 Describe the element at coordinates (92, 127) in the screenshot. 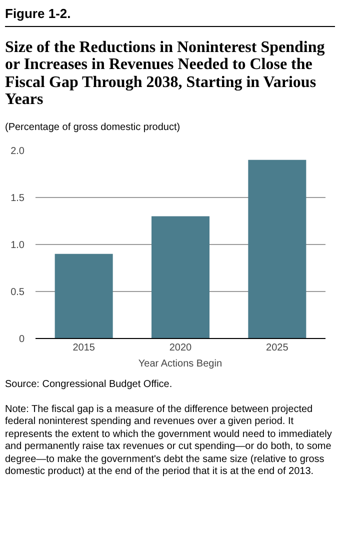

I see `chart-subtitle: (Percentage of gross domestic product)` at that location.